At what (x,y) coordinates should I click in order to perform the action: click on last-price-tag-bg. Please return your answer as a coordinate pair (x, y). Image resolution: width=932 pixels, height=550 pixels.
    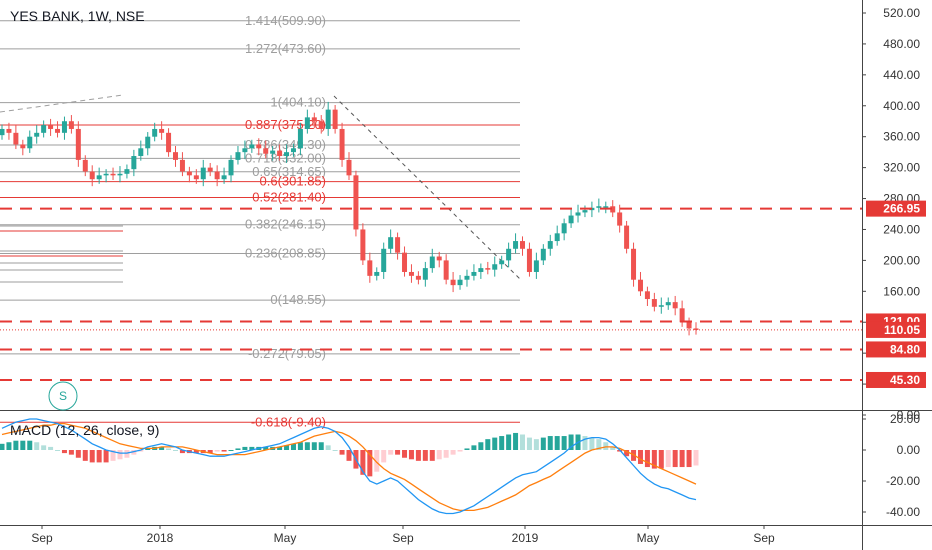
    Looking at the image, I should click on (896, 329).